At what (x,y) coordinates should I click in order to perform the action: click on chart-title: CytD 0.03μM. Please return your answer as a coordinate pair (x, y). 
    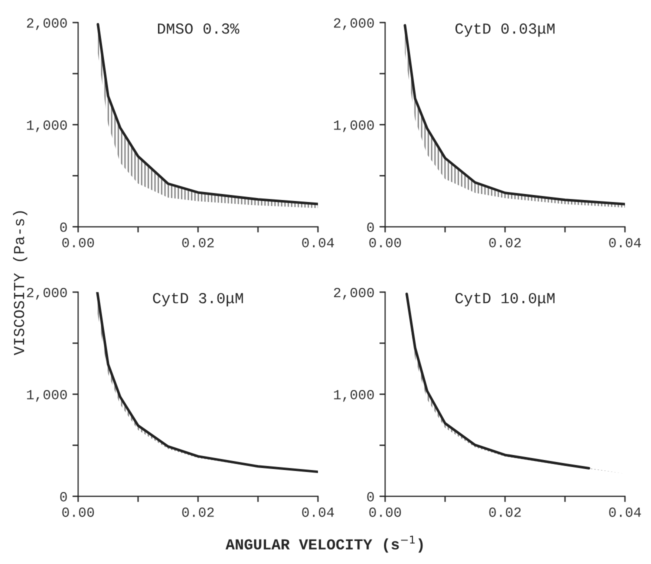
    Looking at the image, I should click on (504, 30).